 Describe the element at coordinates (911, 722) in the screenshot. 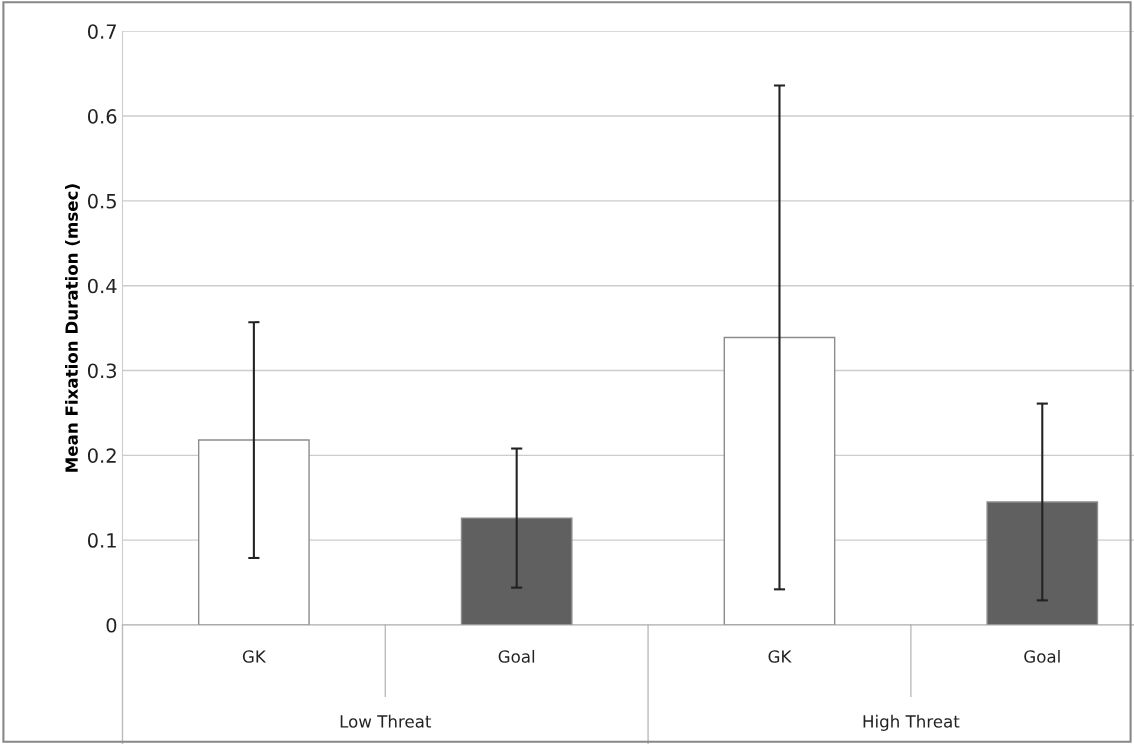

I see `text: High Threat` at that location.